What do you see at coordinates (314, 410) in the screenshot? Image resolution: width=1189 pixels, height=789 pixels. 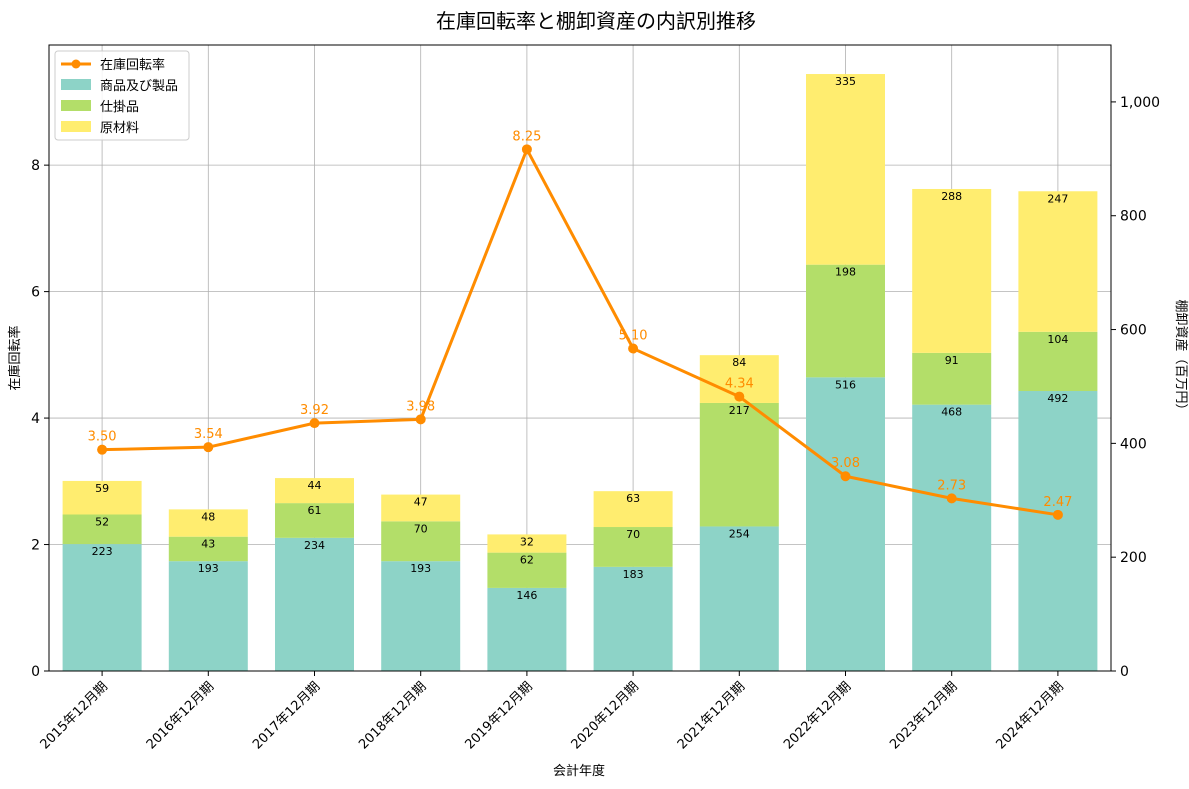 I see `turnover-value-label: 3.92` at bounding box center [314, 410].